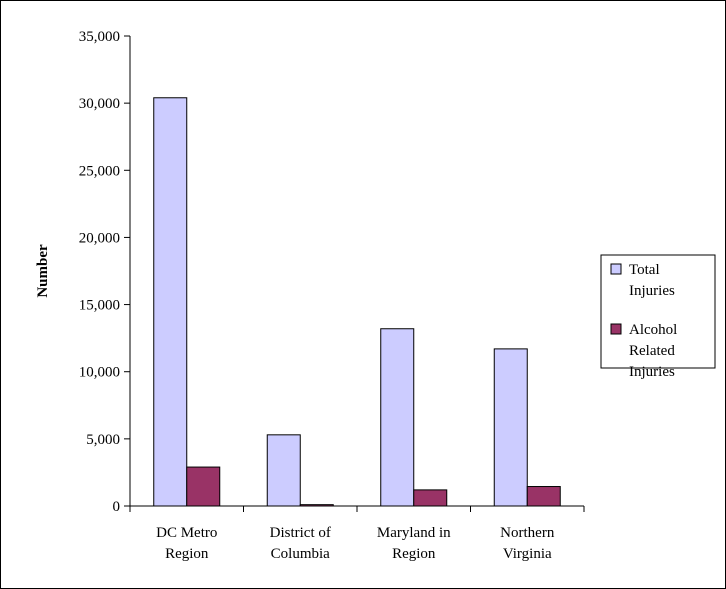 The image size is (726, 589). Describe the element at coordinates (117, 507) in the screenshot. I see `y-tick-label-0: 0` at that location.